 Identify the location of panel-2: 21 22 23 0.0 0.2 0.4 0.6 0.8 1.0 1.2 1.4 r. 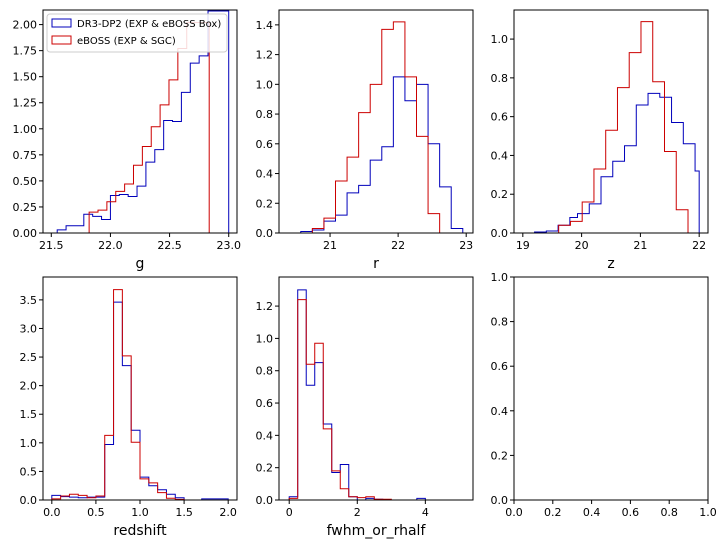
(365, 140).